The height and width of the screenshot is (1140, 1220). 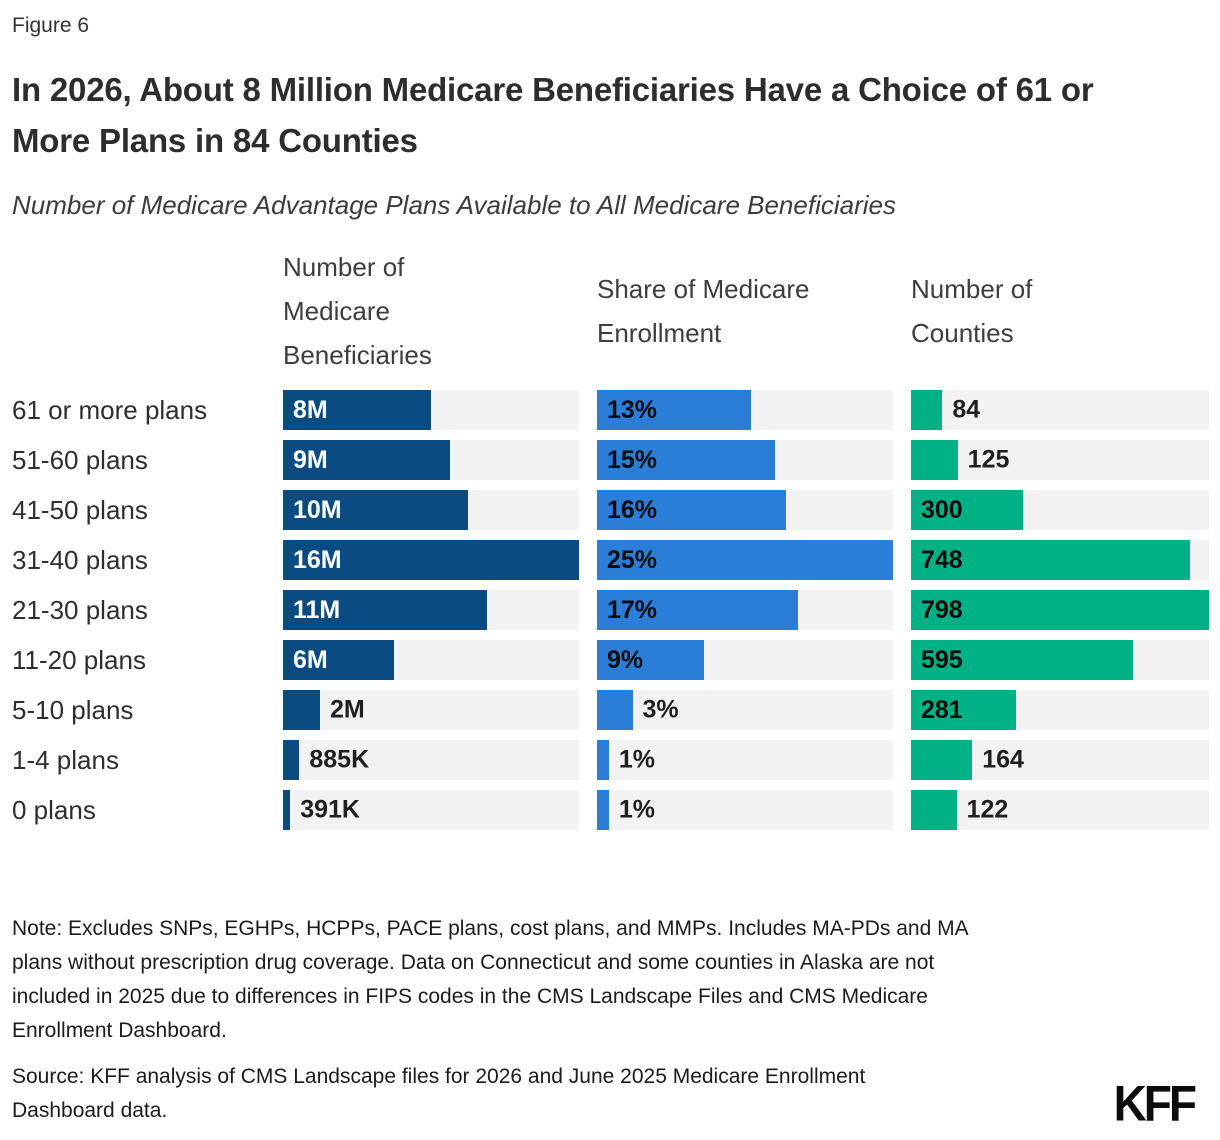 What do you see at coordinates (660, 709) in the screenshot?
I see `bar-value-label: 3%` at bounding box center [660, 709].